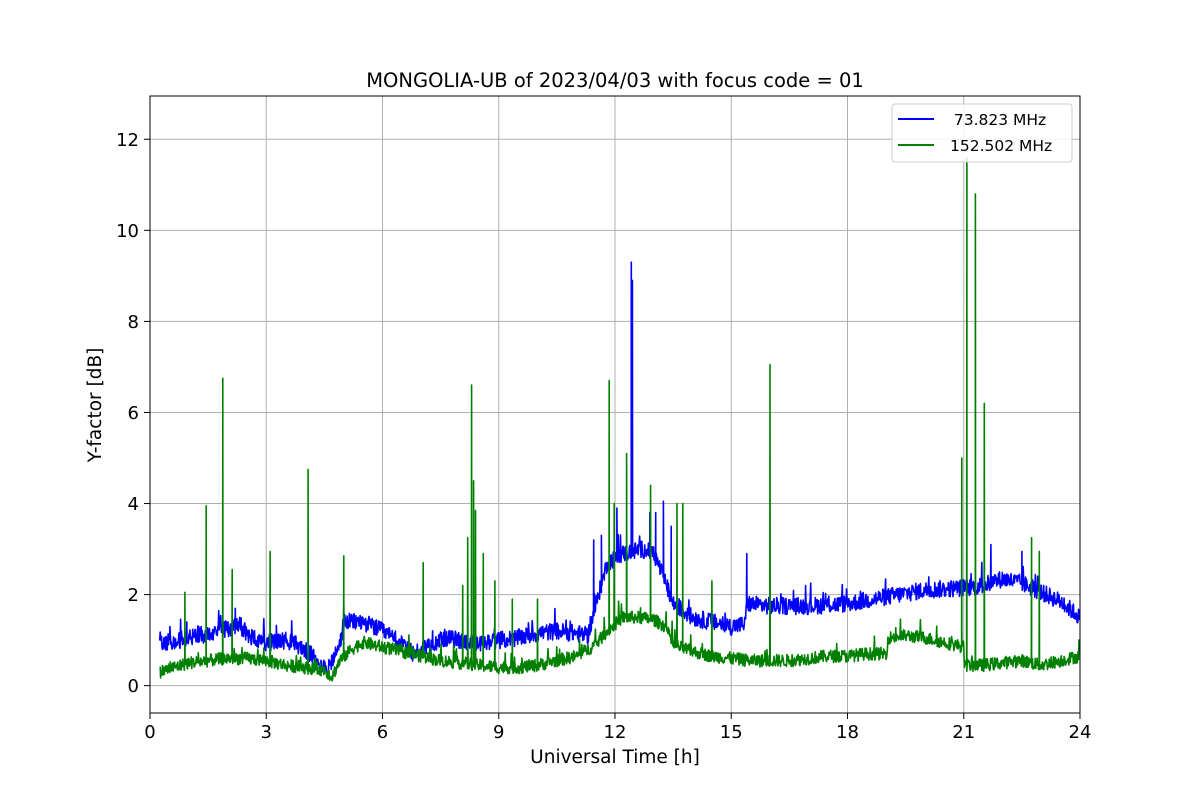 This screenshot has height=800, width=1200. What do you see at coordinates (127, 140) in the screenshot?
I see `y-tick-label: 12` at bounding box center [127, 140].